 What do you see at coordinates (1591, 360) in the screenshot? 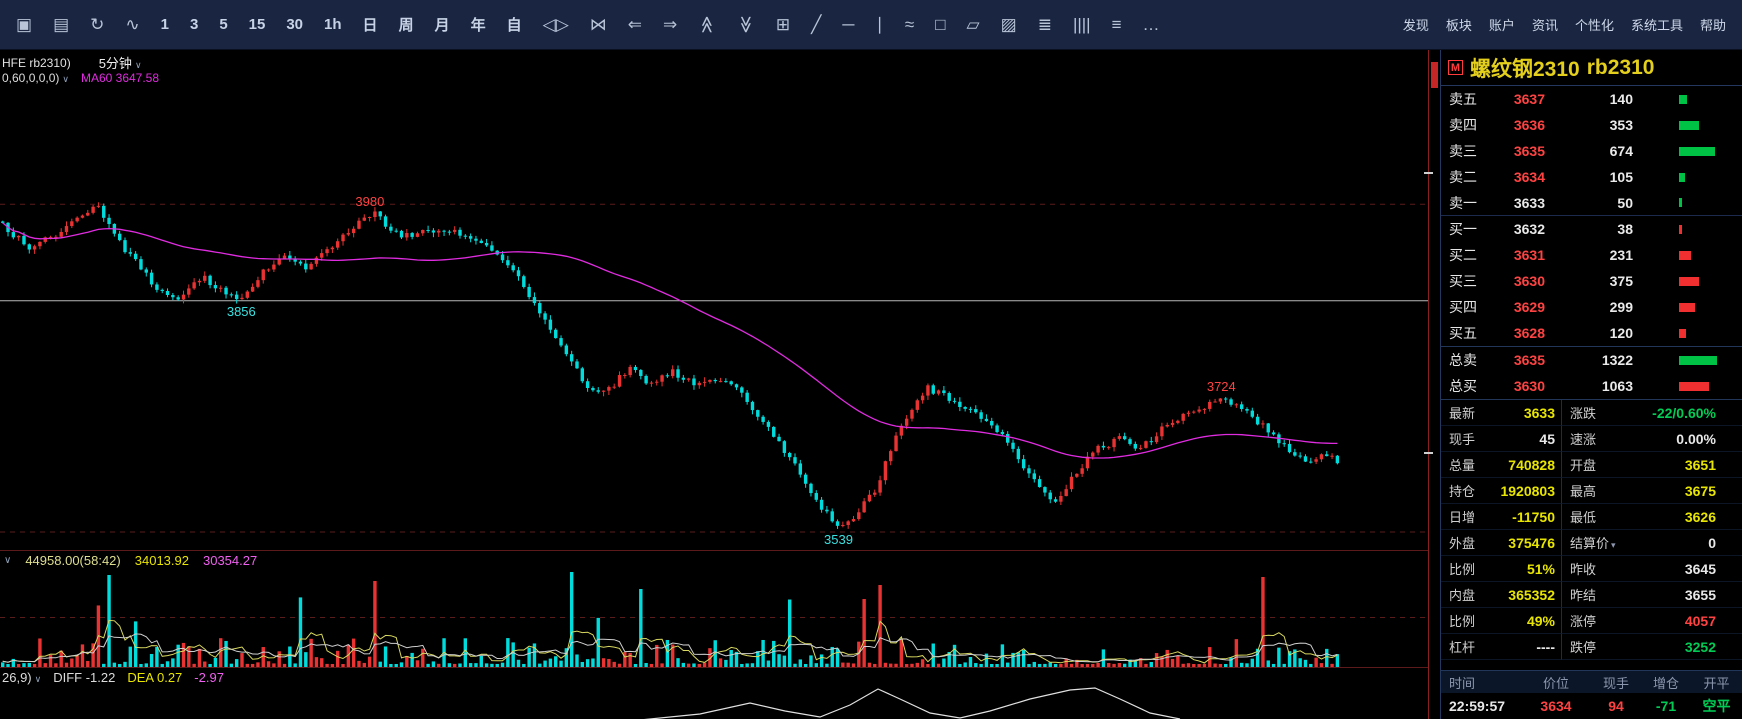
I see `total-sell-row: 总卖 3635 1322` at bounding box center [1591, 360].